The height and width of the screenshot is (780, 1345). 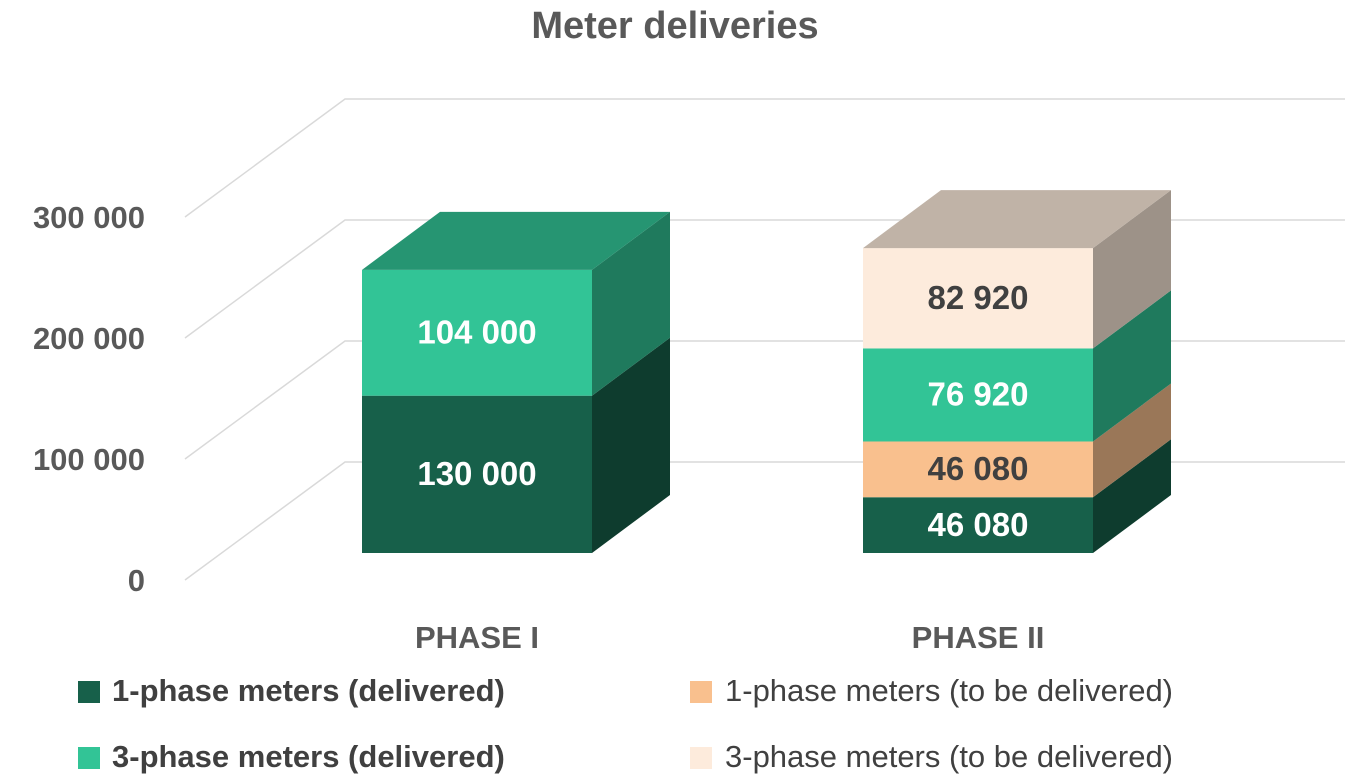 I want to click on chart-title: Meter deliveries, so click(x=674, y=26).